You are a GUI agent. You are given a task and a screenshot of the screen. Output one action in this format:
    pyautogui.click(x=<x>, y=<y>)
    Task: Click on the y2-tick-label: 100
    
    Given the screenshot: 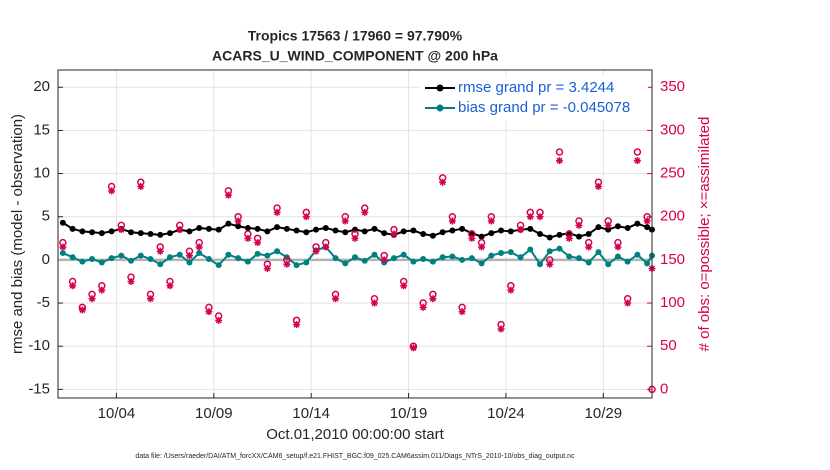 What is the action you would take?
    pyautogui.click(x=672, y=302)
    